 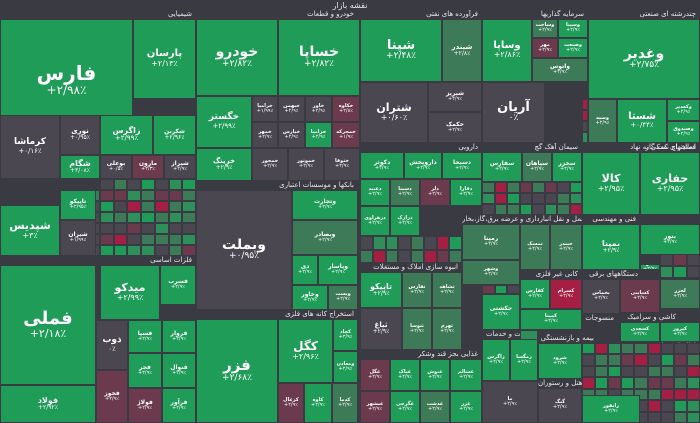 I want to click on stock-tile-dzahravi: دزهراوی +۲/۹٪, so click(x=375, y=221).